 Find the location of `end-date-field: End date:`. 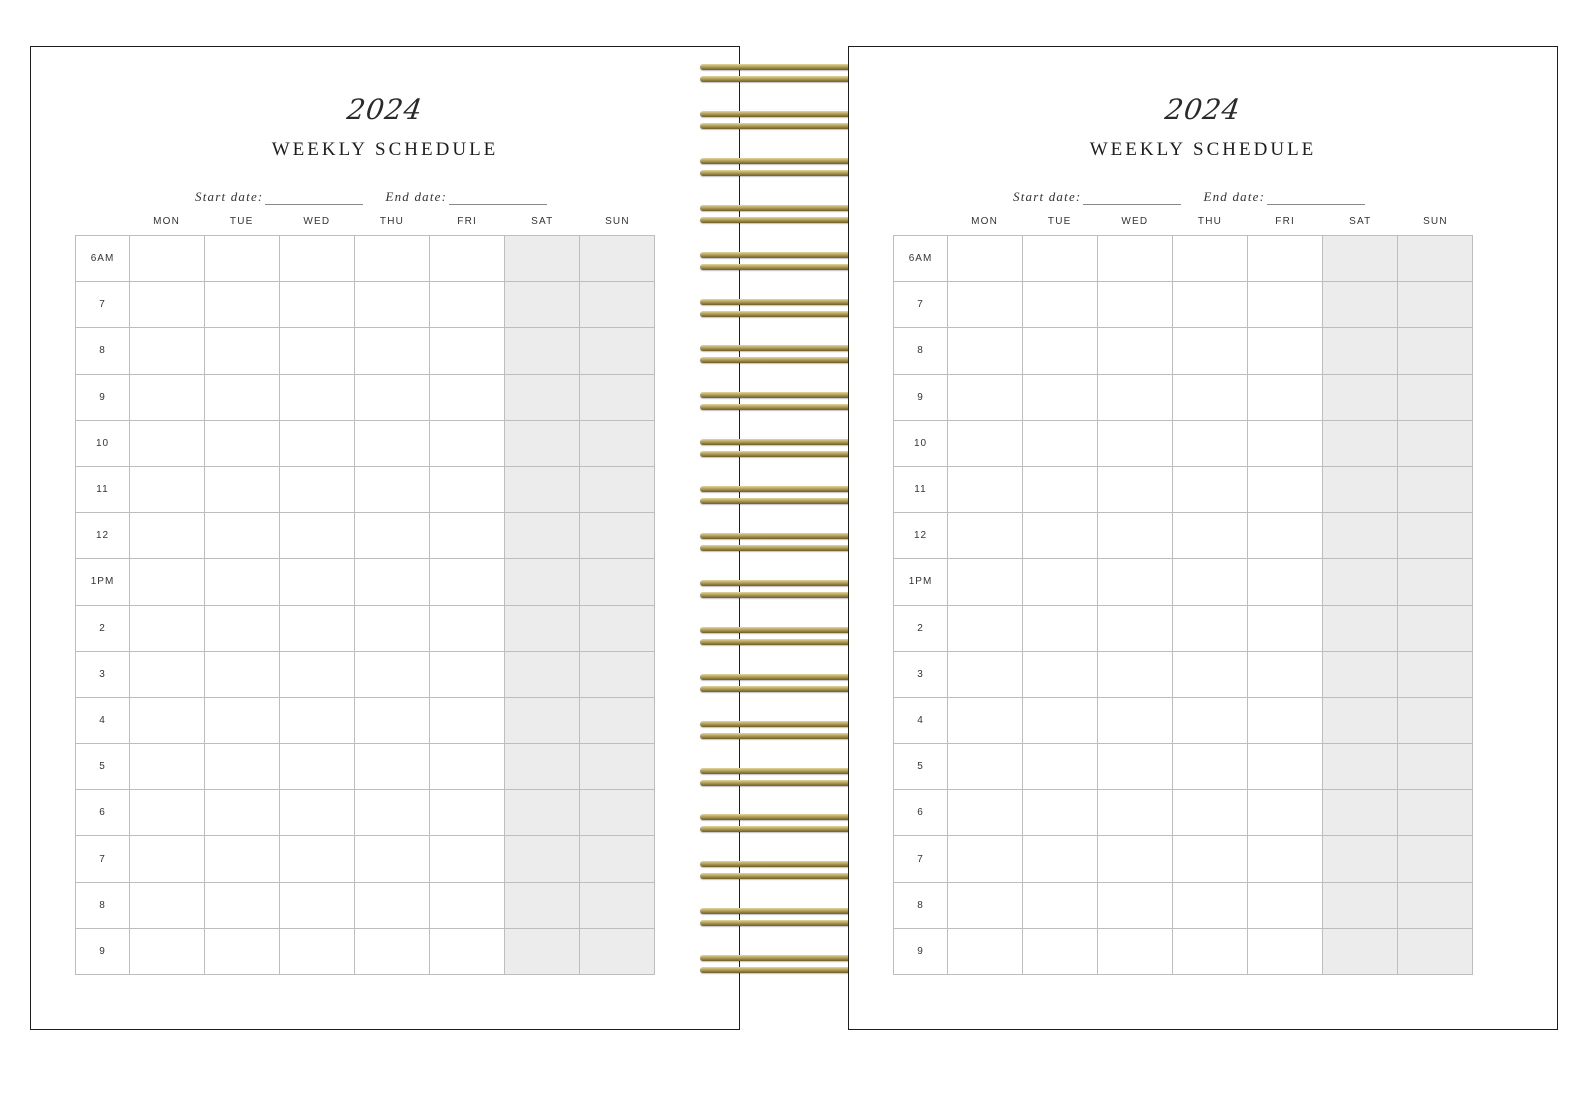

end-date-field: End date: is located at coordinates (1284, 197).